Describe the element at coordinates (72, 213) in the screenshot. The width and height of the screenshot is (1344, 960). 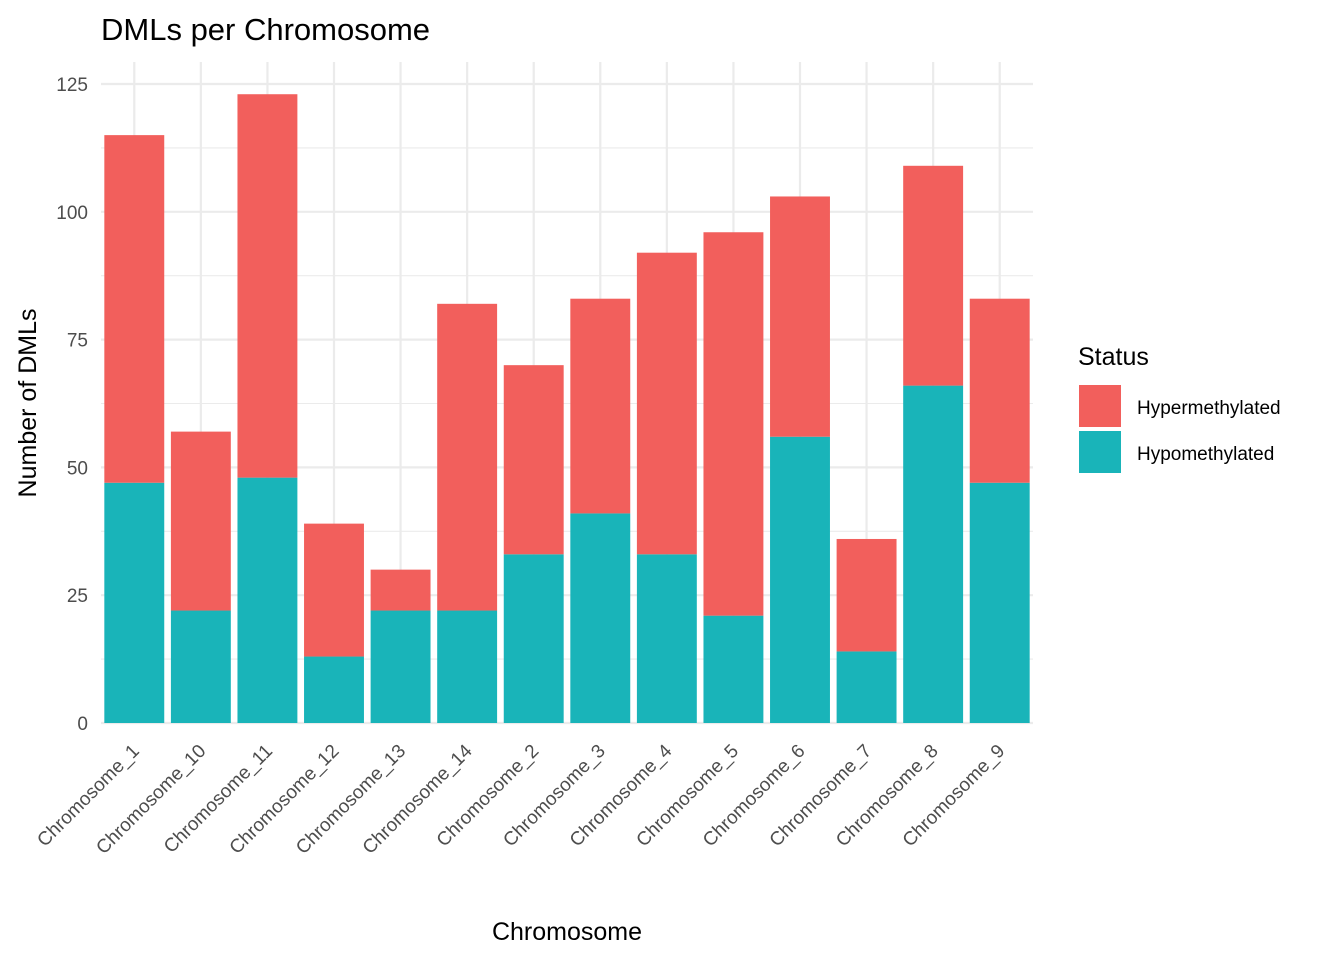
I see `y-tick-label: 100` at that location.